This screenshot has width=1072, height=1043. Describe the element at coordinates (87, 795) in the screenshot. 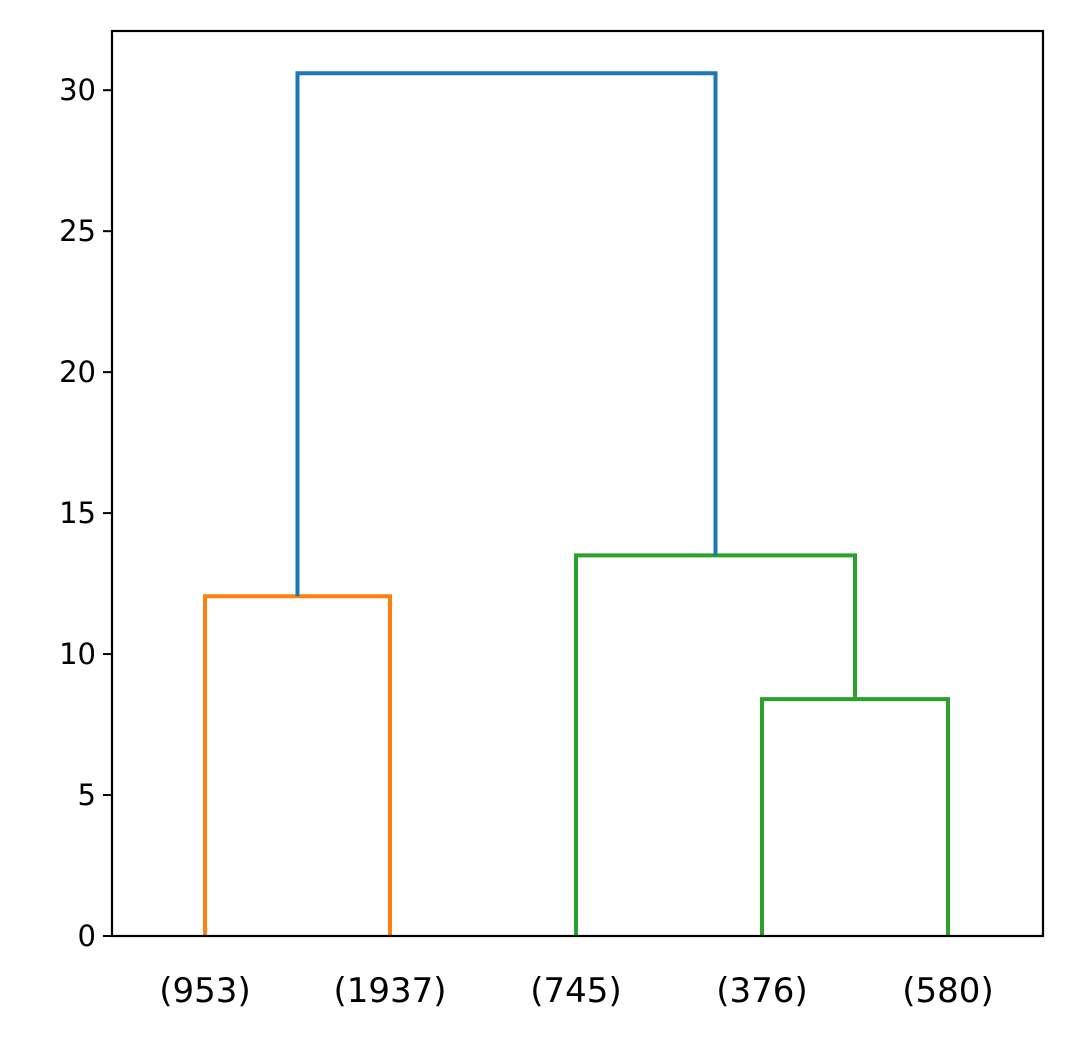

I see `y-tick-label: 5` at that location.